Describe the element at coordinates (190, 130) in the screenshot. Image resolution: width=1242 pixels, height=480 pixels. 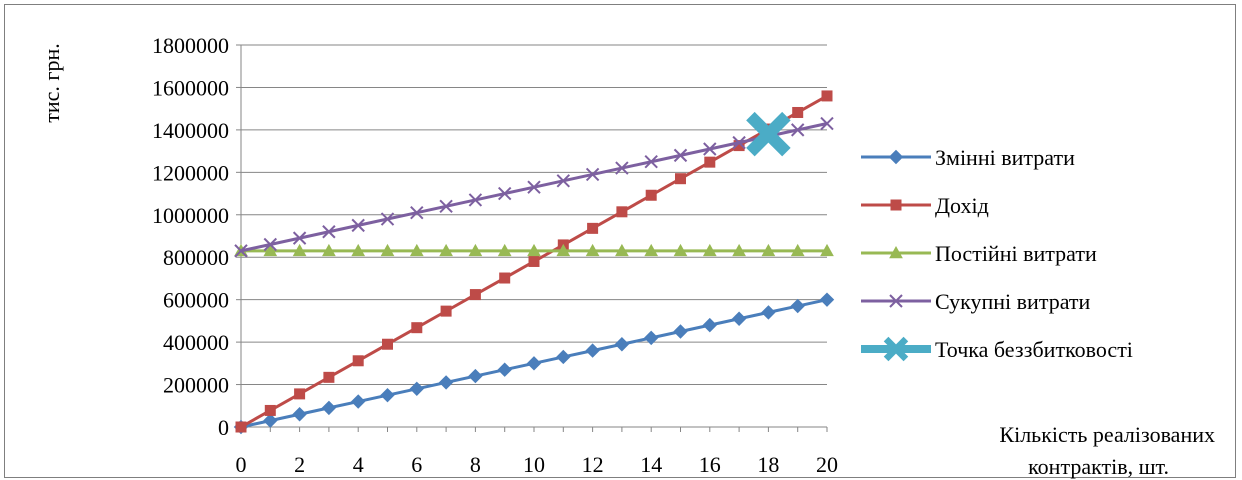
I see `y-tick-label: 1400000` at that location.